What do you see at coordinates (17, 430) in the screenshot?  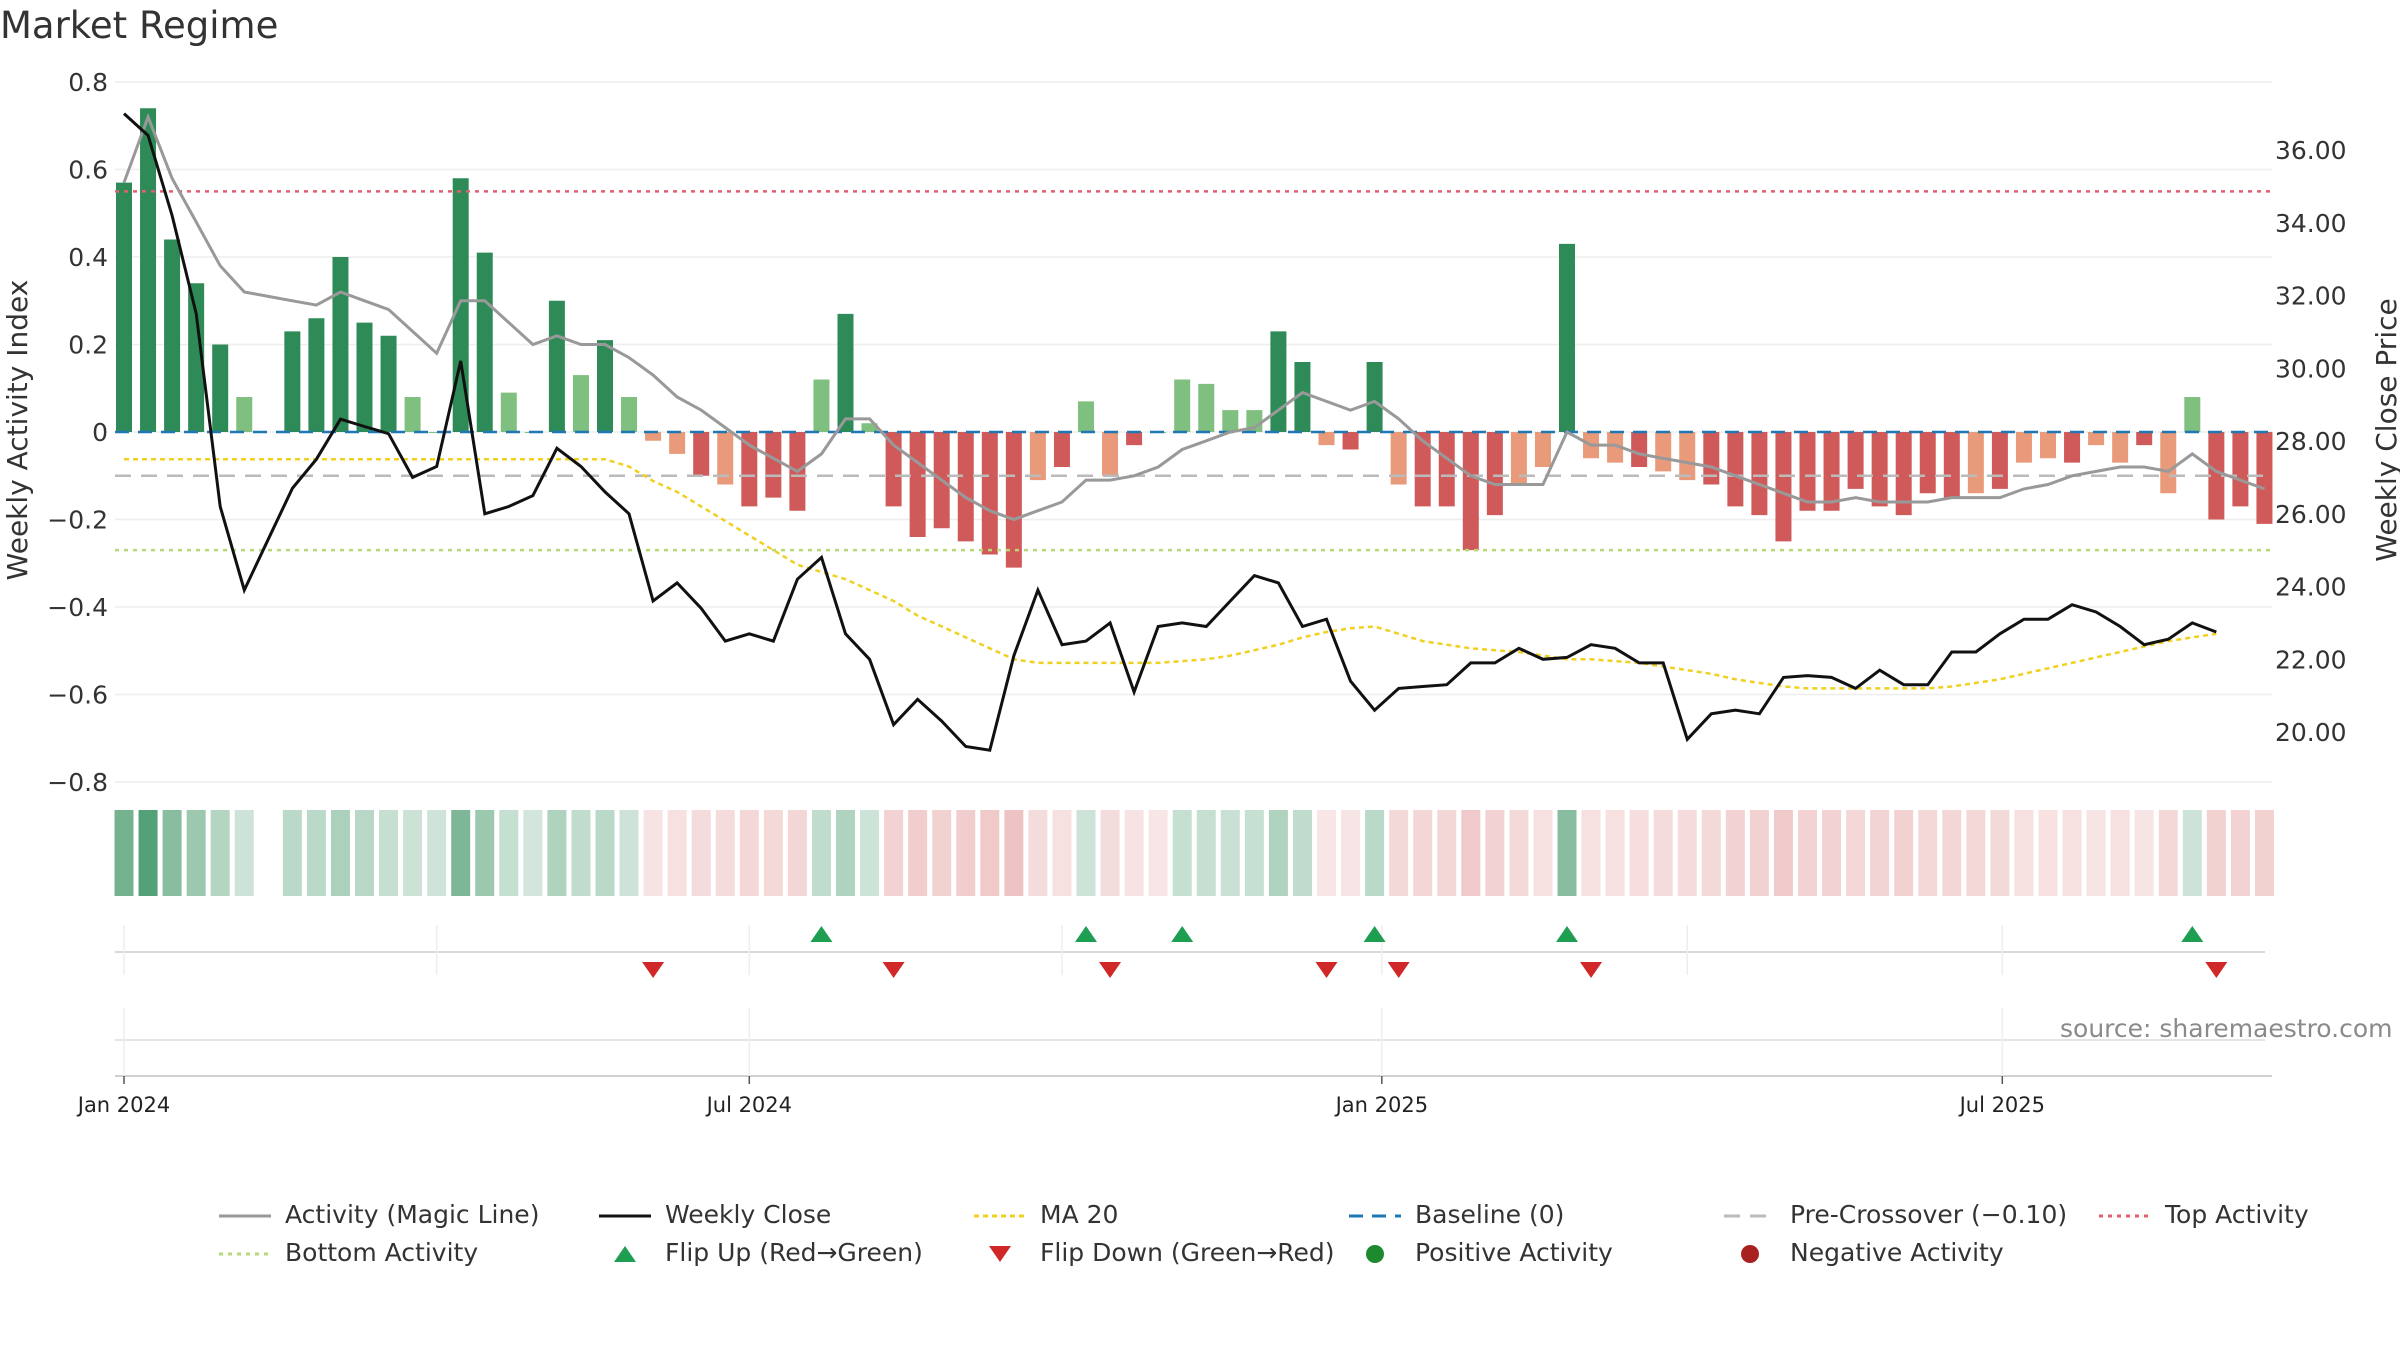 I see `y-axis-title: Weekly Activity Index` at bounding box center [17, 430].